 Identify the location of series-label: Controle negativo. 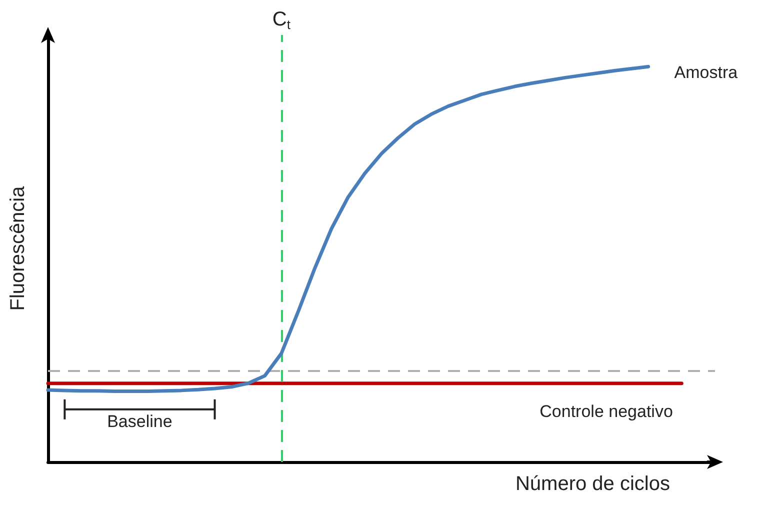
(606, 411).